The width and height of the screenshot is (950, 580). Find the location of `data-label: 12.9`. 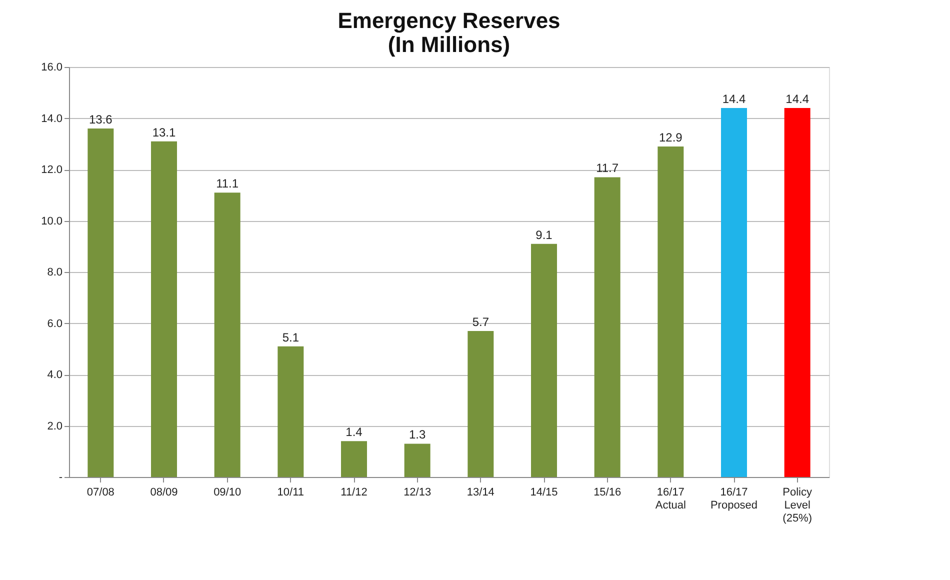

data-label: 12.9 is located at coordinates (670, 137).